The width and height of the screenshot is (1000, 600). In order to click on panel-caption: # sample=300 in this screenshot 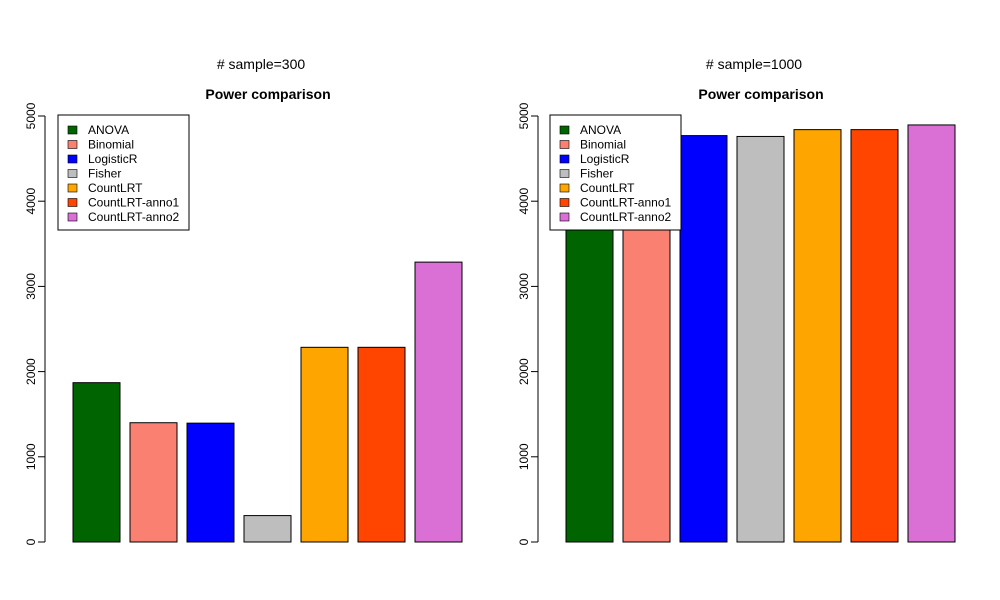, I will do `click(261, 64)`.